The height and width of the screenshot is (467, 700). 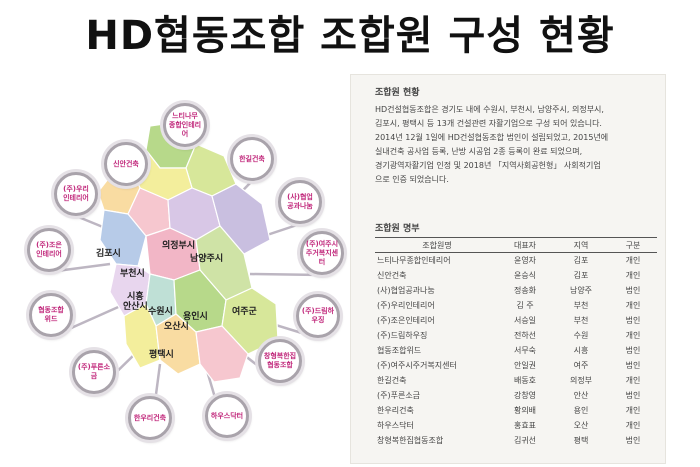 What do you see at coordinates (49, 250) in the screenshot?
I see `bubble-joeun-interior: (주)조은 인테리어` at bounding box center [49, 250].